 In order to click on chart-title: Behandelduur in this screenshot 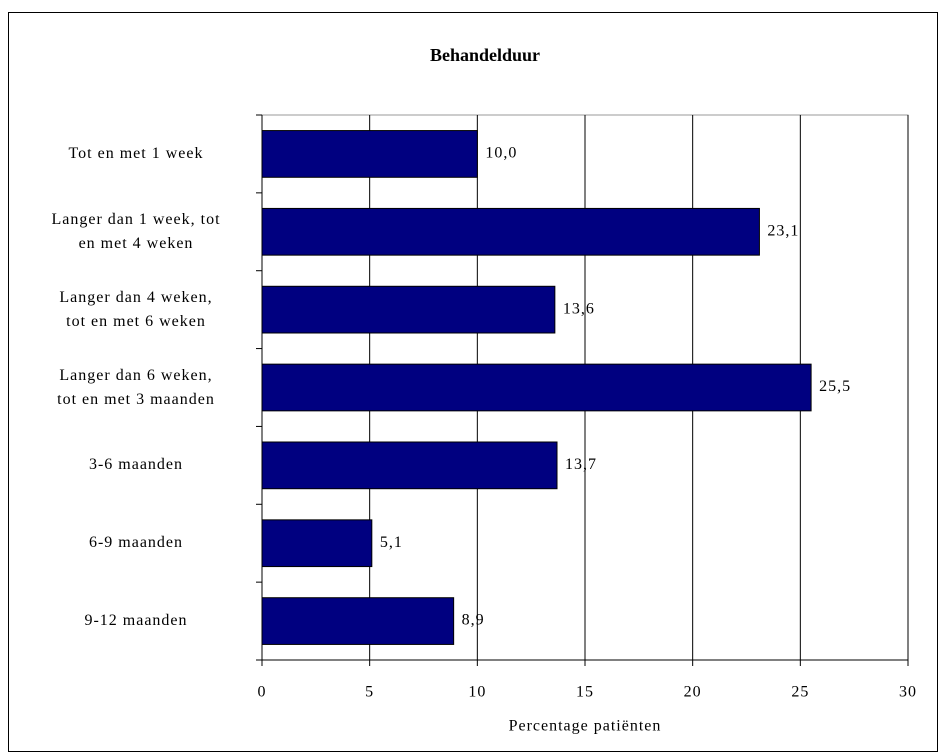, I will do `click(485, 55)`.